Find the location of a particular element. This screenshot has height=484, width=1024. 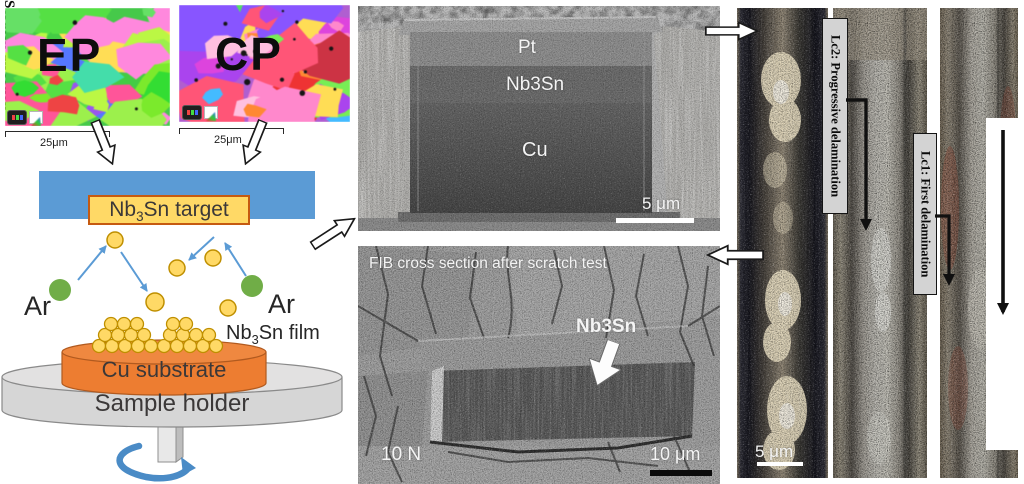

substrate-label: Cu substrate is located at coordinates (164, 369).